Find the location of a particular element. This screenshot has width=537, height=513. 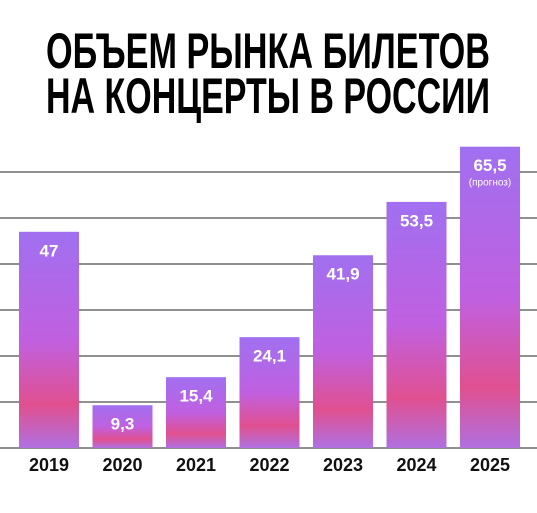

value-label: 53,5 is located at coordinates (416, 220).